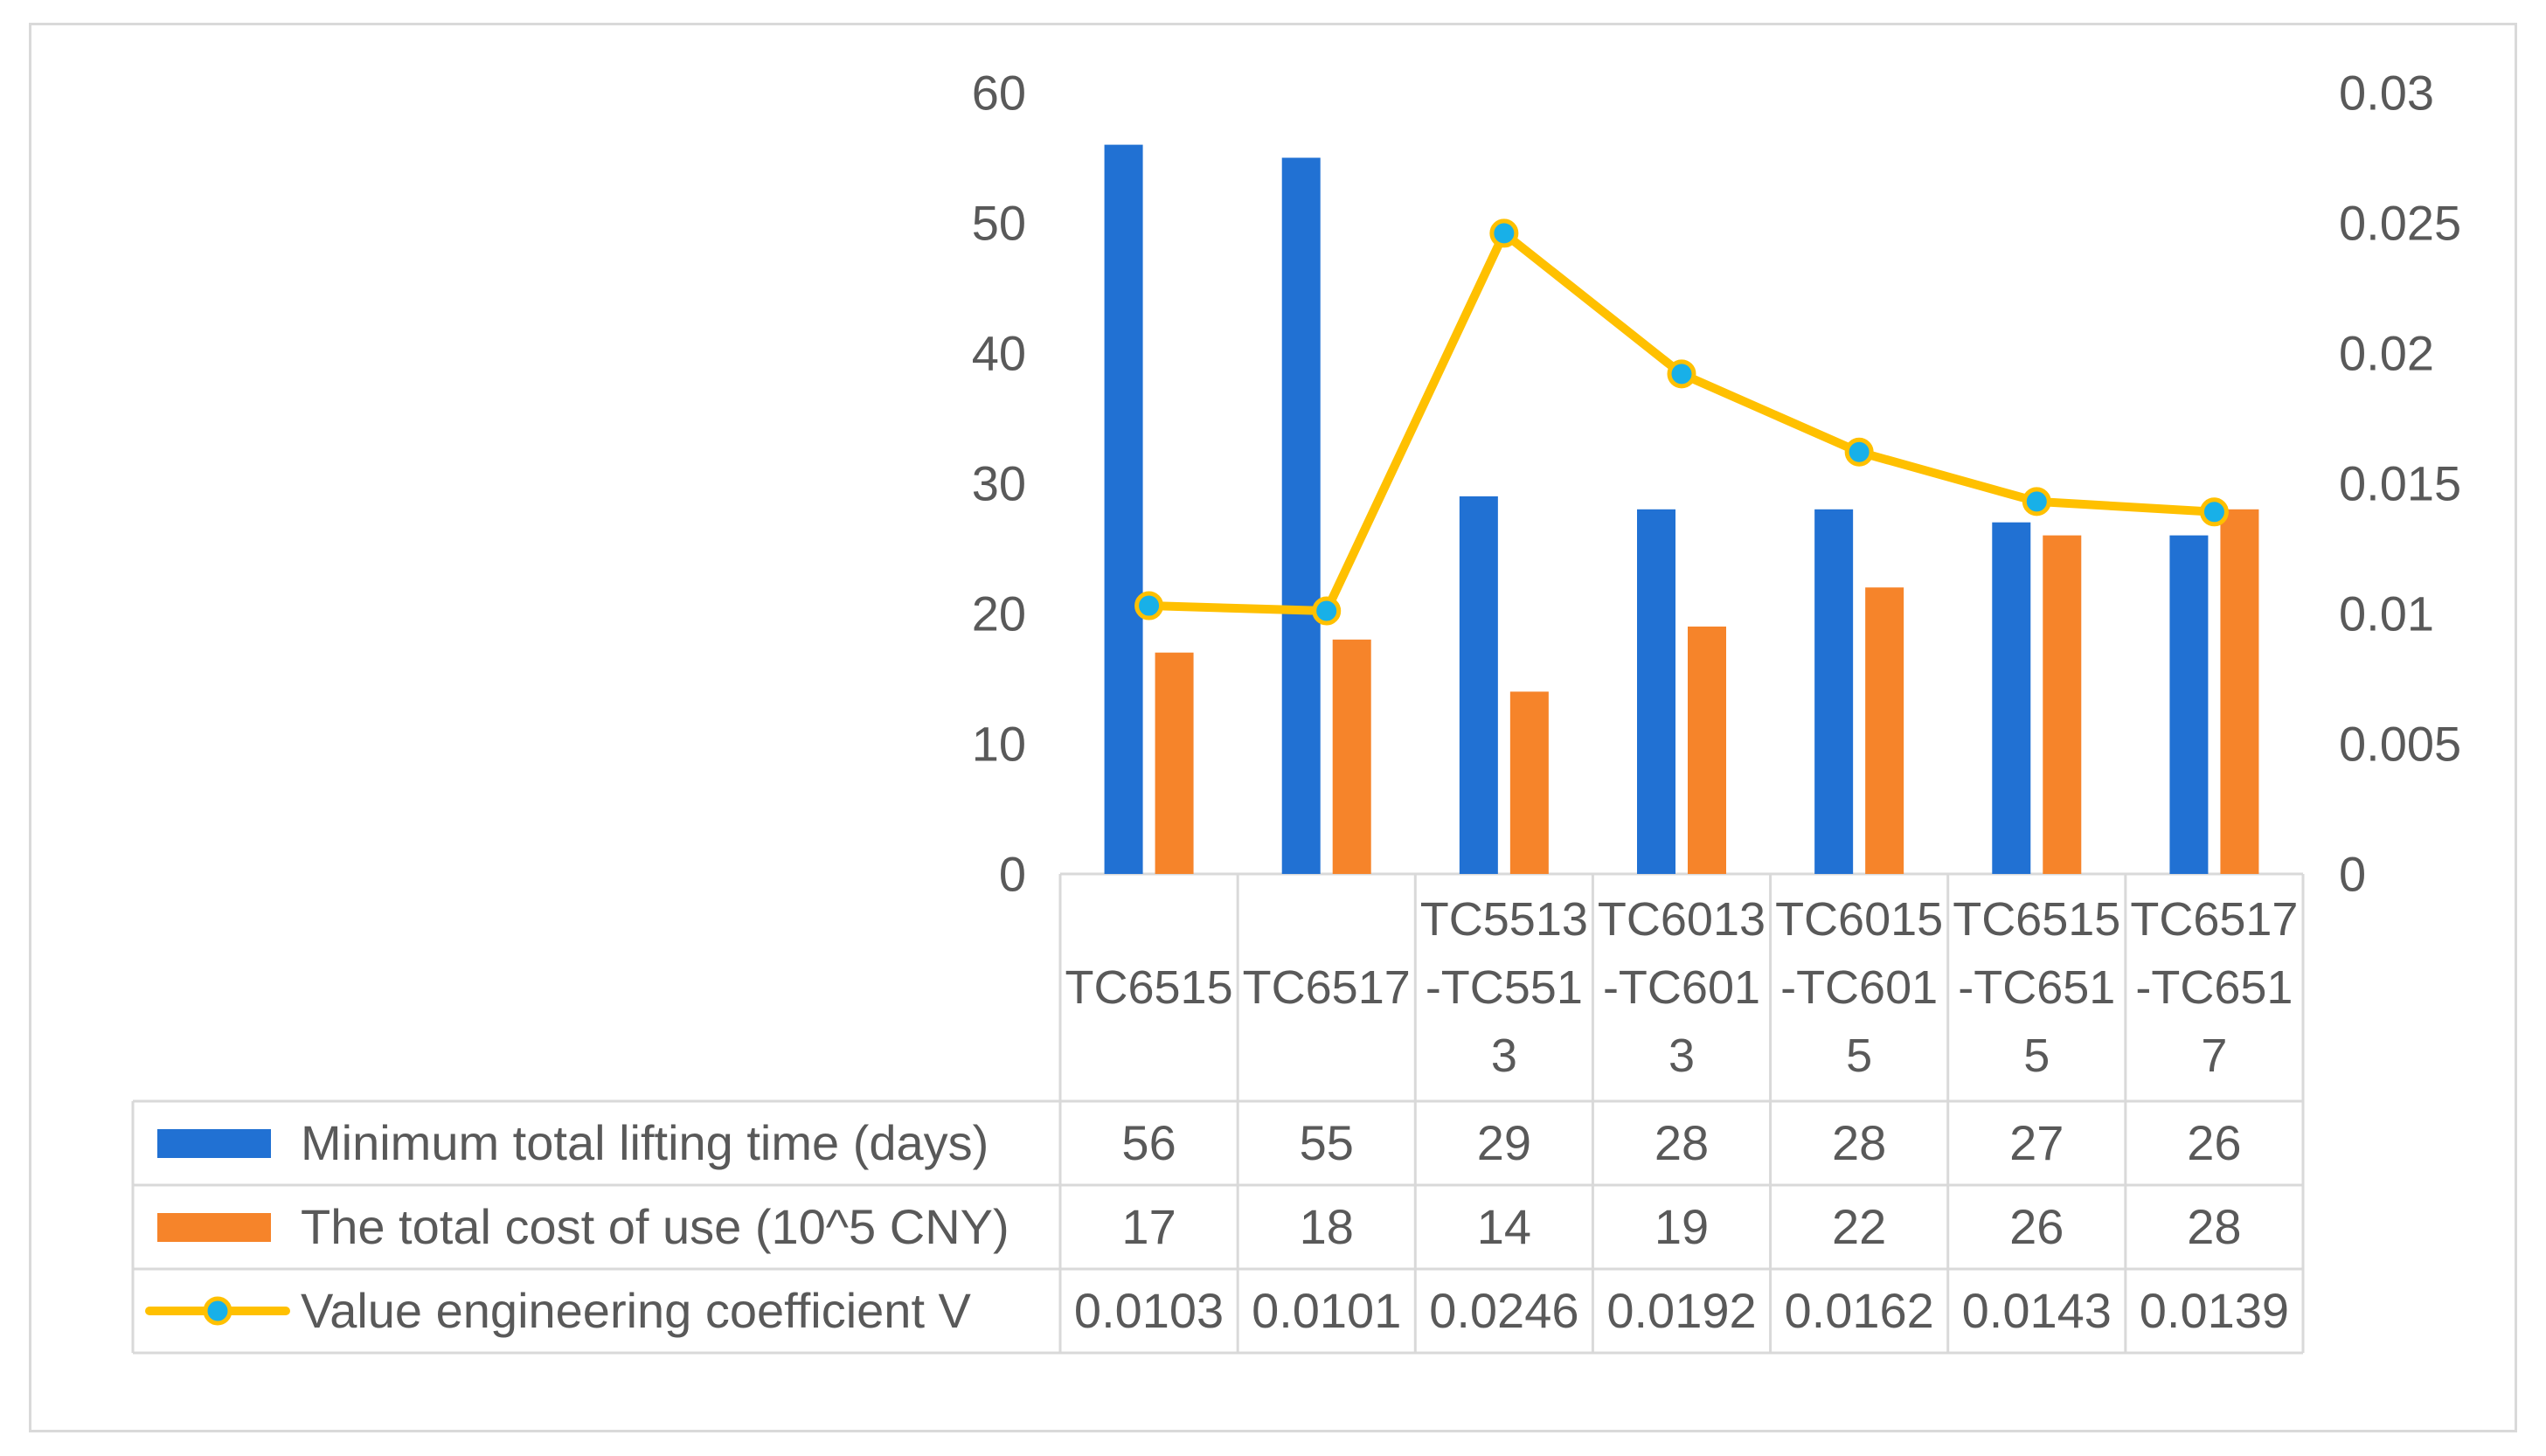  What do you see at coordinates (1504, 1310) in the screenshot?
I see `table-value-cell: 0.0246` at bounding box center [1504, 1310].